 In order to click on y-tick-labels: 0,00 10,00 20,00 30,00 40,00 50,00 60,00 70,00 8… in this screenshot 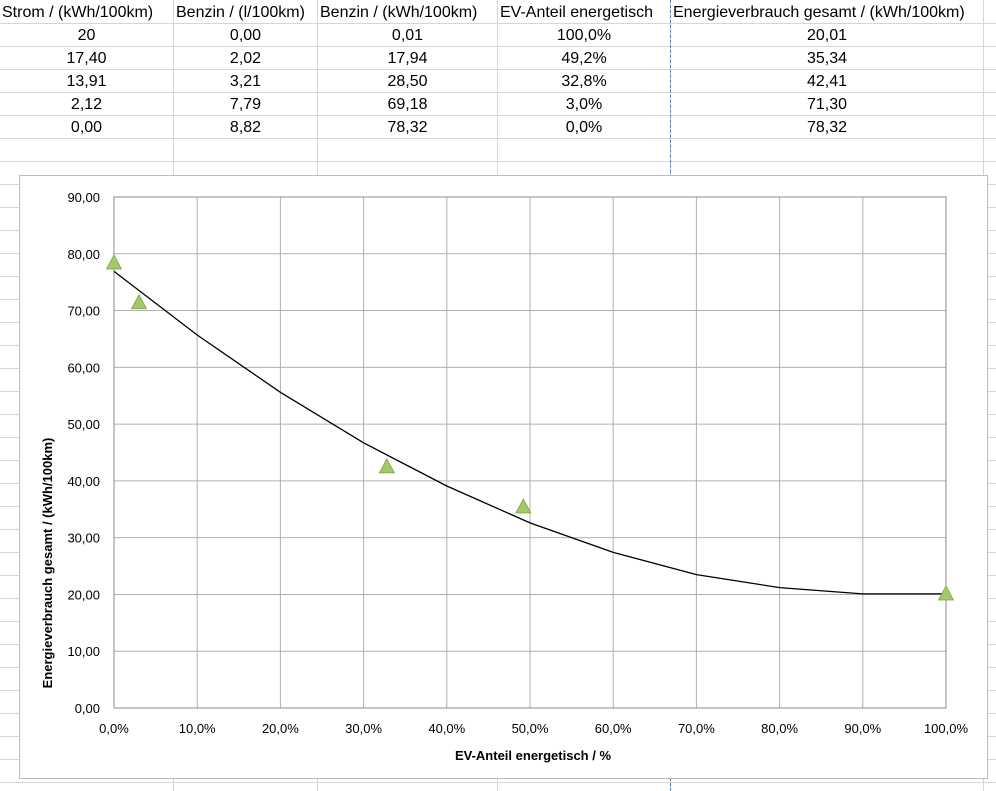, I will do `click(83, 453)`.